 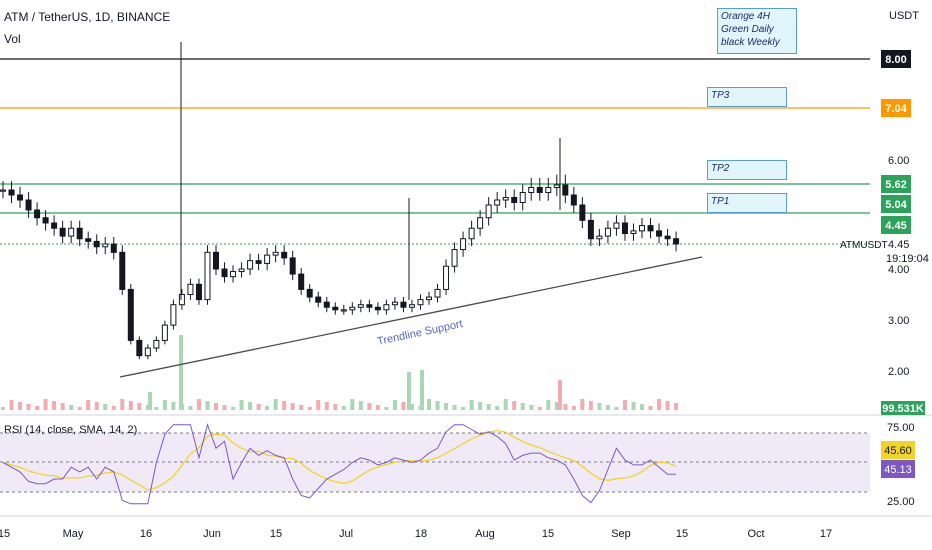 What do you see at coordinates (747, 170) in the screenshot?
I see `tp2-box: TP2` at bounding box center [747, 170].